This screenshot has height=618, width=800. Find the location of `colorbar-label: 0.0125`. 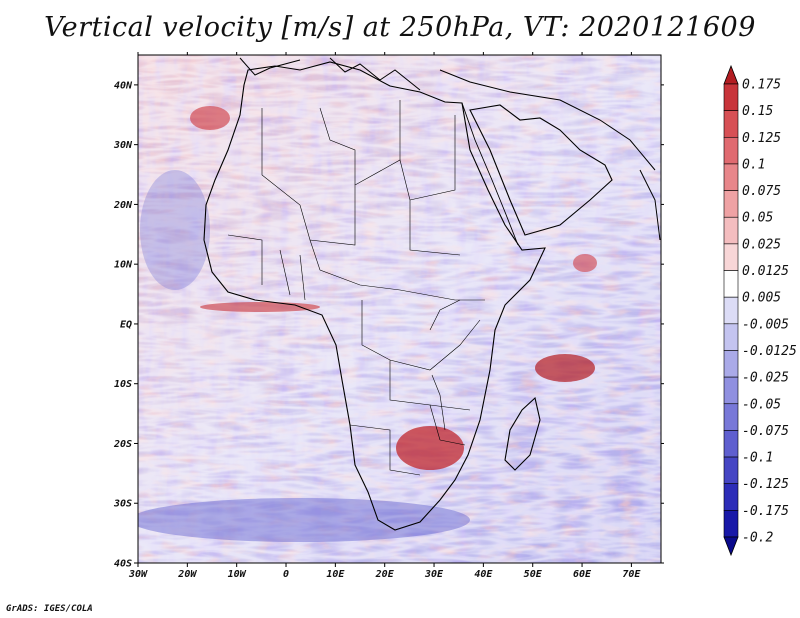

colorbar-label: 0.0125 is located at coordinates (765, 271).